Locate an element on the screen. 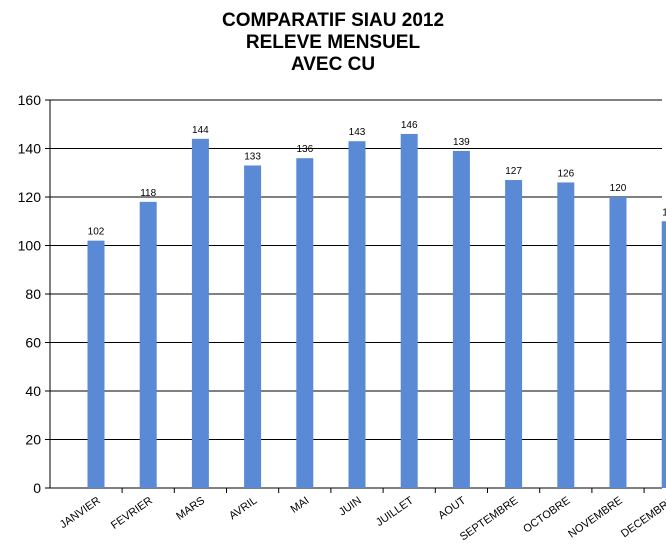  bar-decembre is located at coordinates (663, 354).